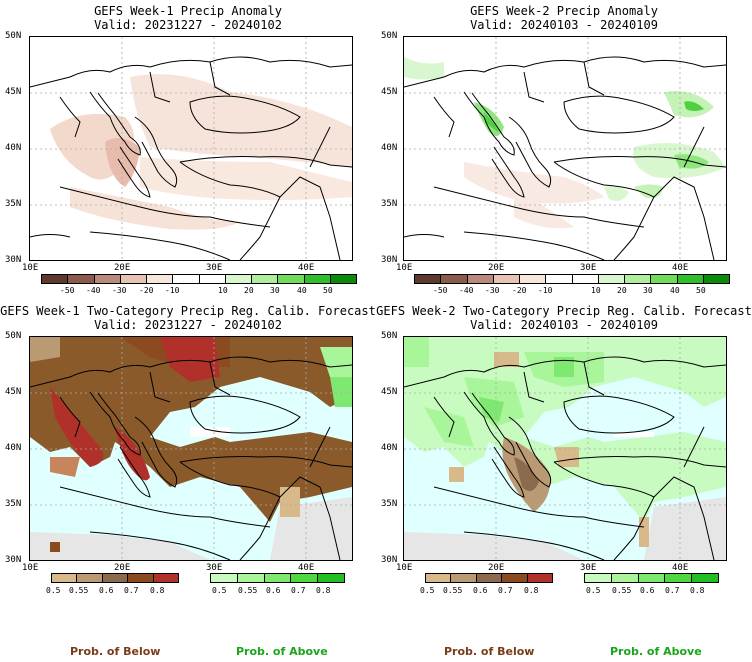  Describe the element at coordinates (656, 651) in the screenshot. I see `legend-prob-above: Prob. of Above` at that location.